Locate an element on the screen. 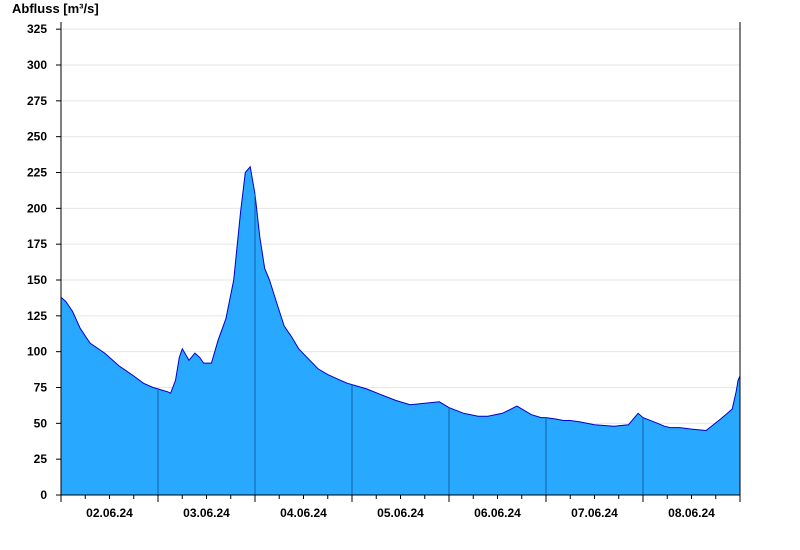  y-tick-label: 175 is located at coordinates (37, 244).